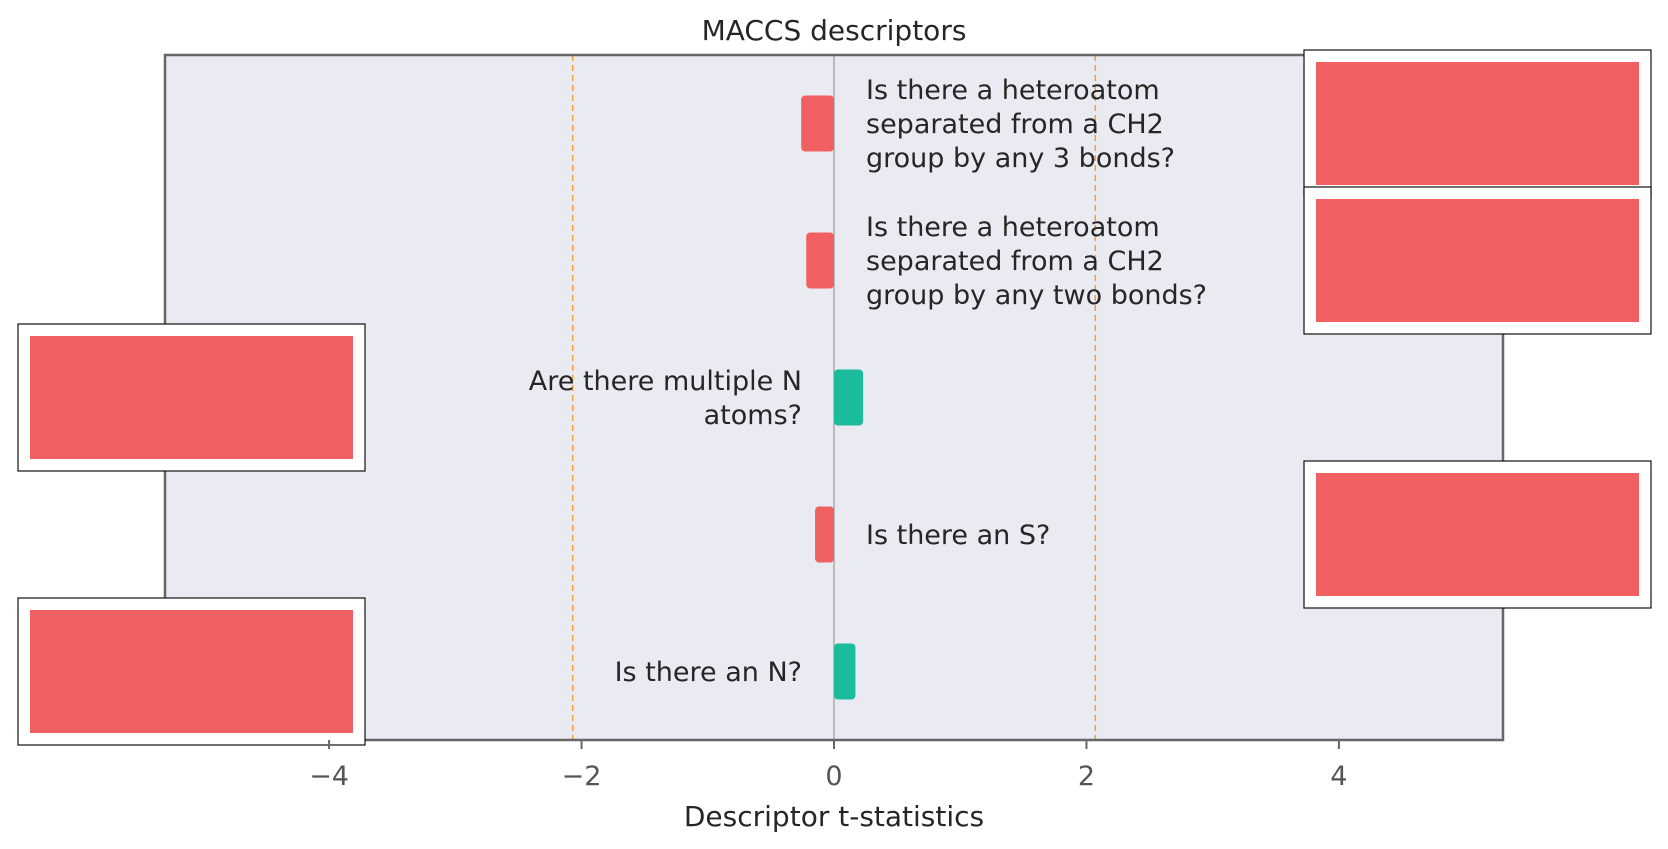 The width and height of the screenshot is (1668, 849). What do you see at coordinates (834, 30) in the screenshot?
I see `chart-title: MACCS descriptors` at bounding box center [834, 30].